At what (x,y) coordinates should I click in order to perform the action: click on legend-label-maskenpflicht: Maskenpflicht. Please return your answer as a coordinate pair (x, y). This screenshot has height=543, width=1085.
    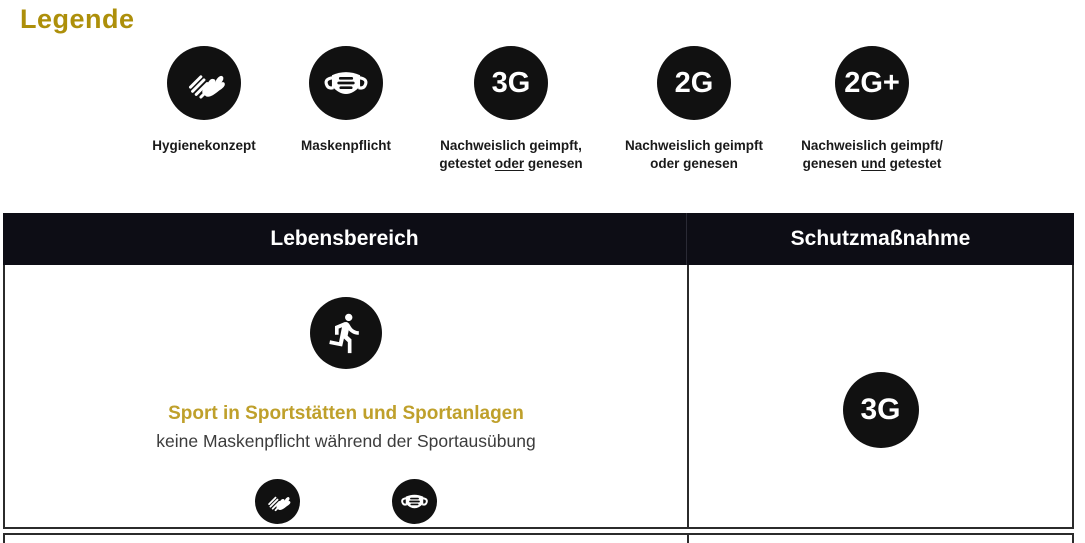
    Looking at the image, I should click on (346, 145).